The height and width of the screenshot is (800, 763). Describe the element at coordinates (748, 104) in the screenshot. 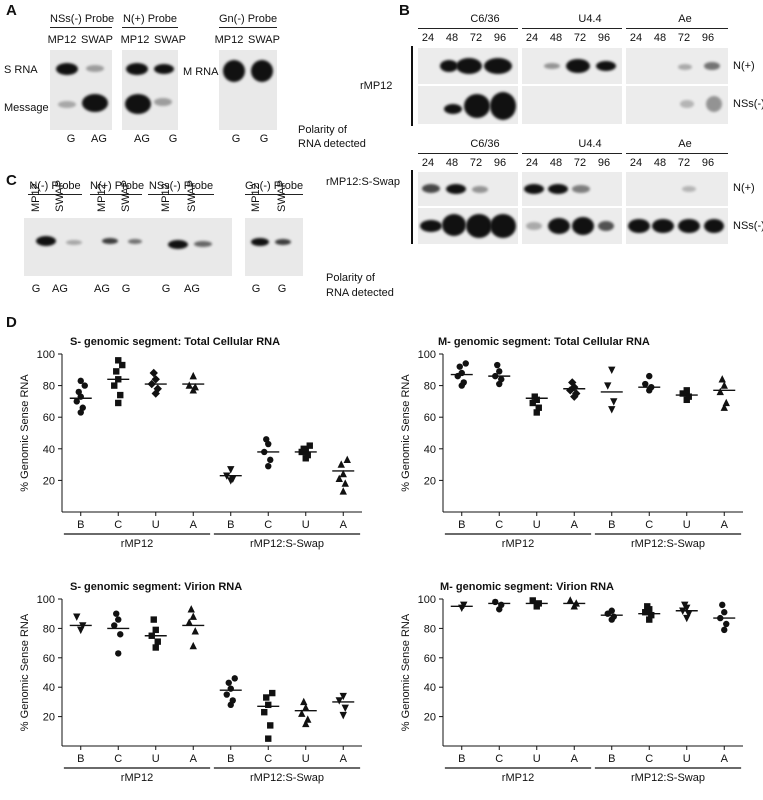

I see `row-nss-minus-label-top: NSs(-)` at that location.